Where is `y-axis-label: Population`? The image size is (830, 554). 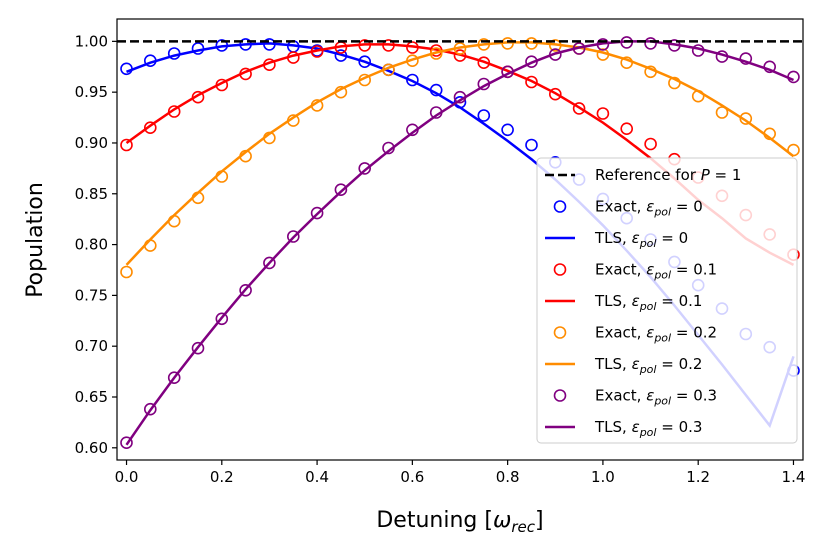
y-axis-label: Population is located at coordinates (35, 240).